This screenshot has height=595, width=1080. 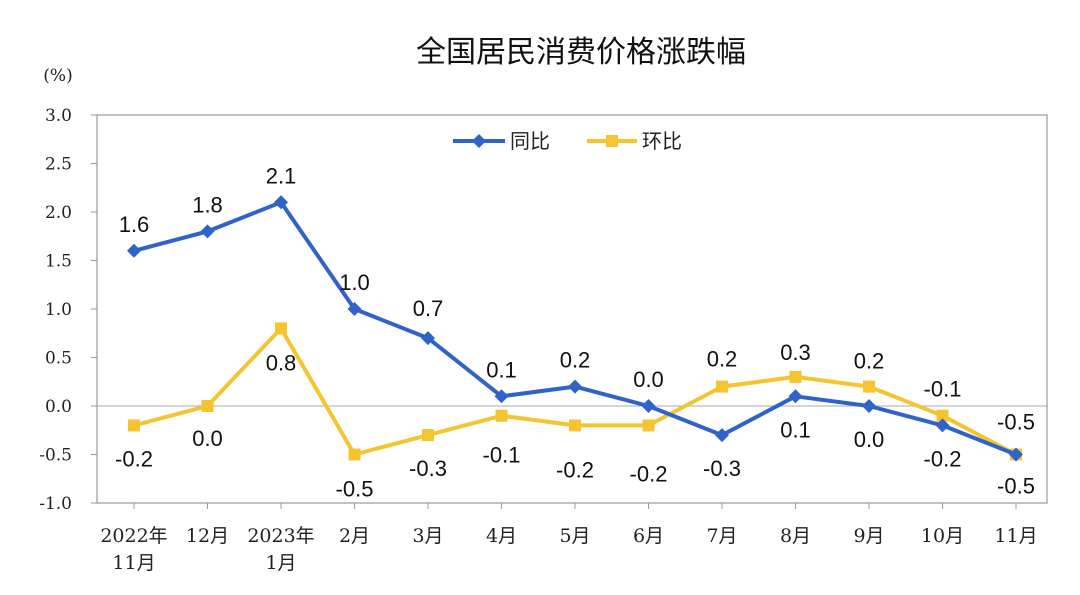 What do you see at coordinates (795, 352) in the screenshot?
I see `data-label: 0.3` at bounding box center [795, 352].